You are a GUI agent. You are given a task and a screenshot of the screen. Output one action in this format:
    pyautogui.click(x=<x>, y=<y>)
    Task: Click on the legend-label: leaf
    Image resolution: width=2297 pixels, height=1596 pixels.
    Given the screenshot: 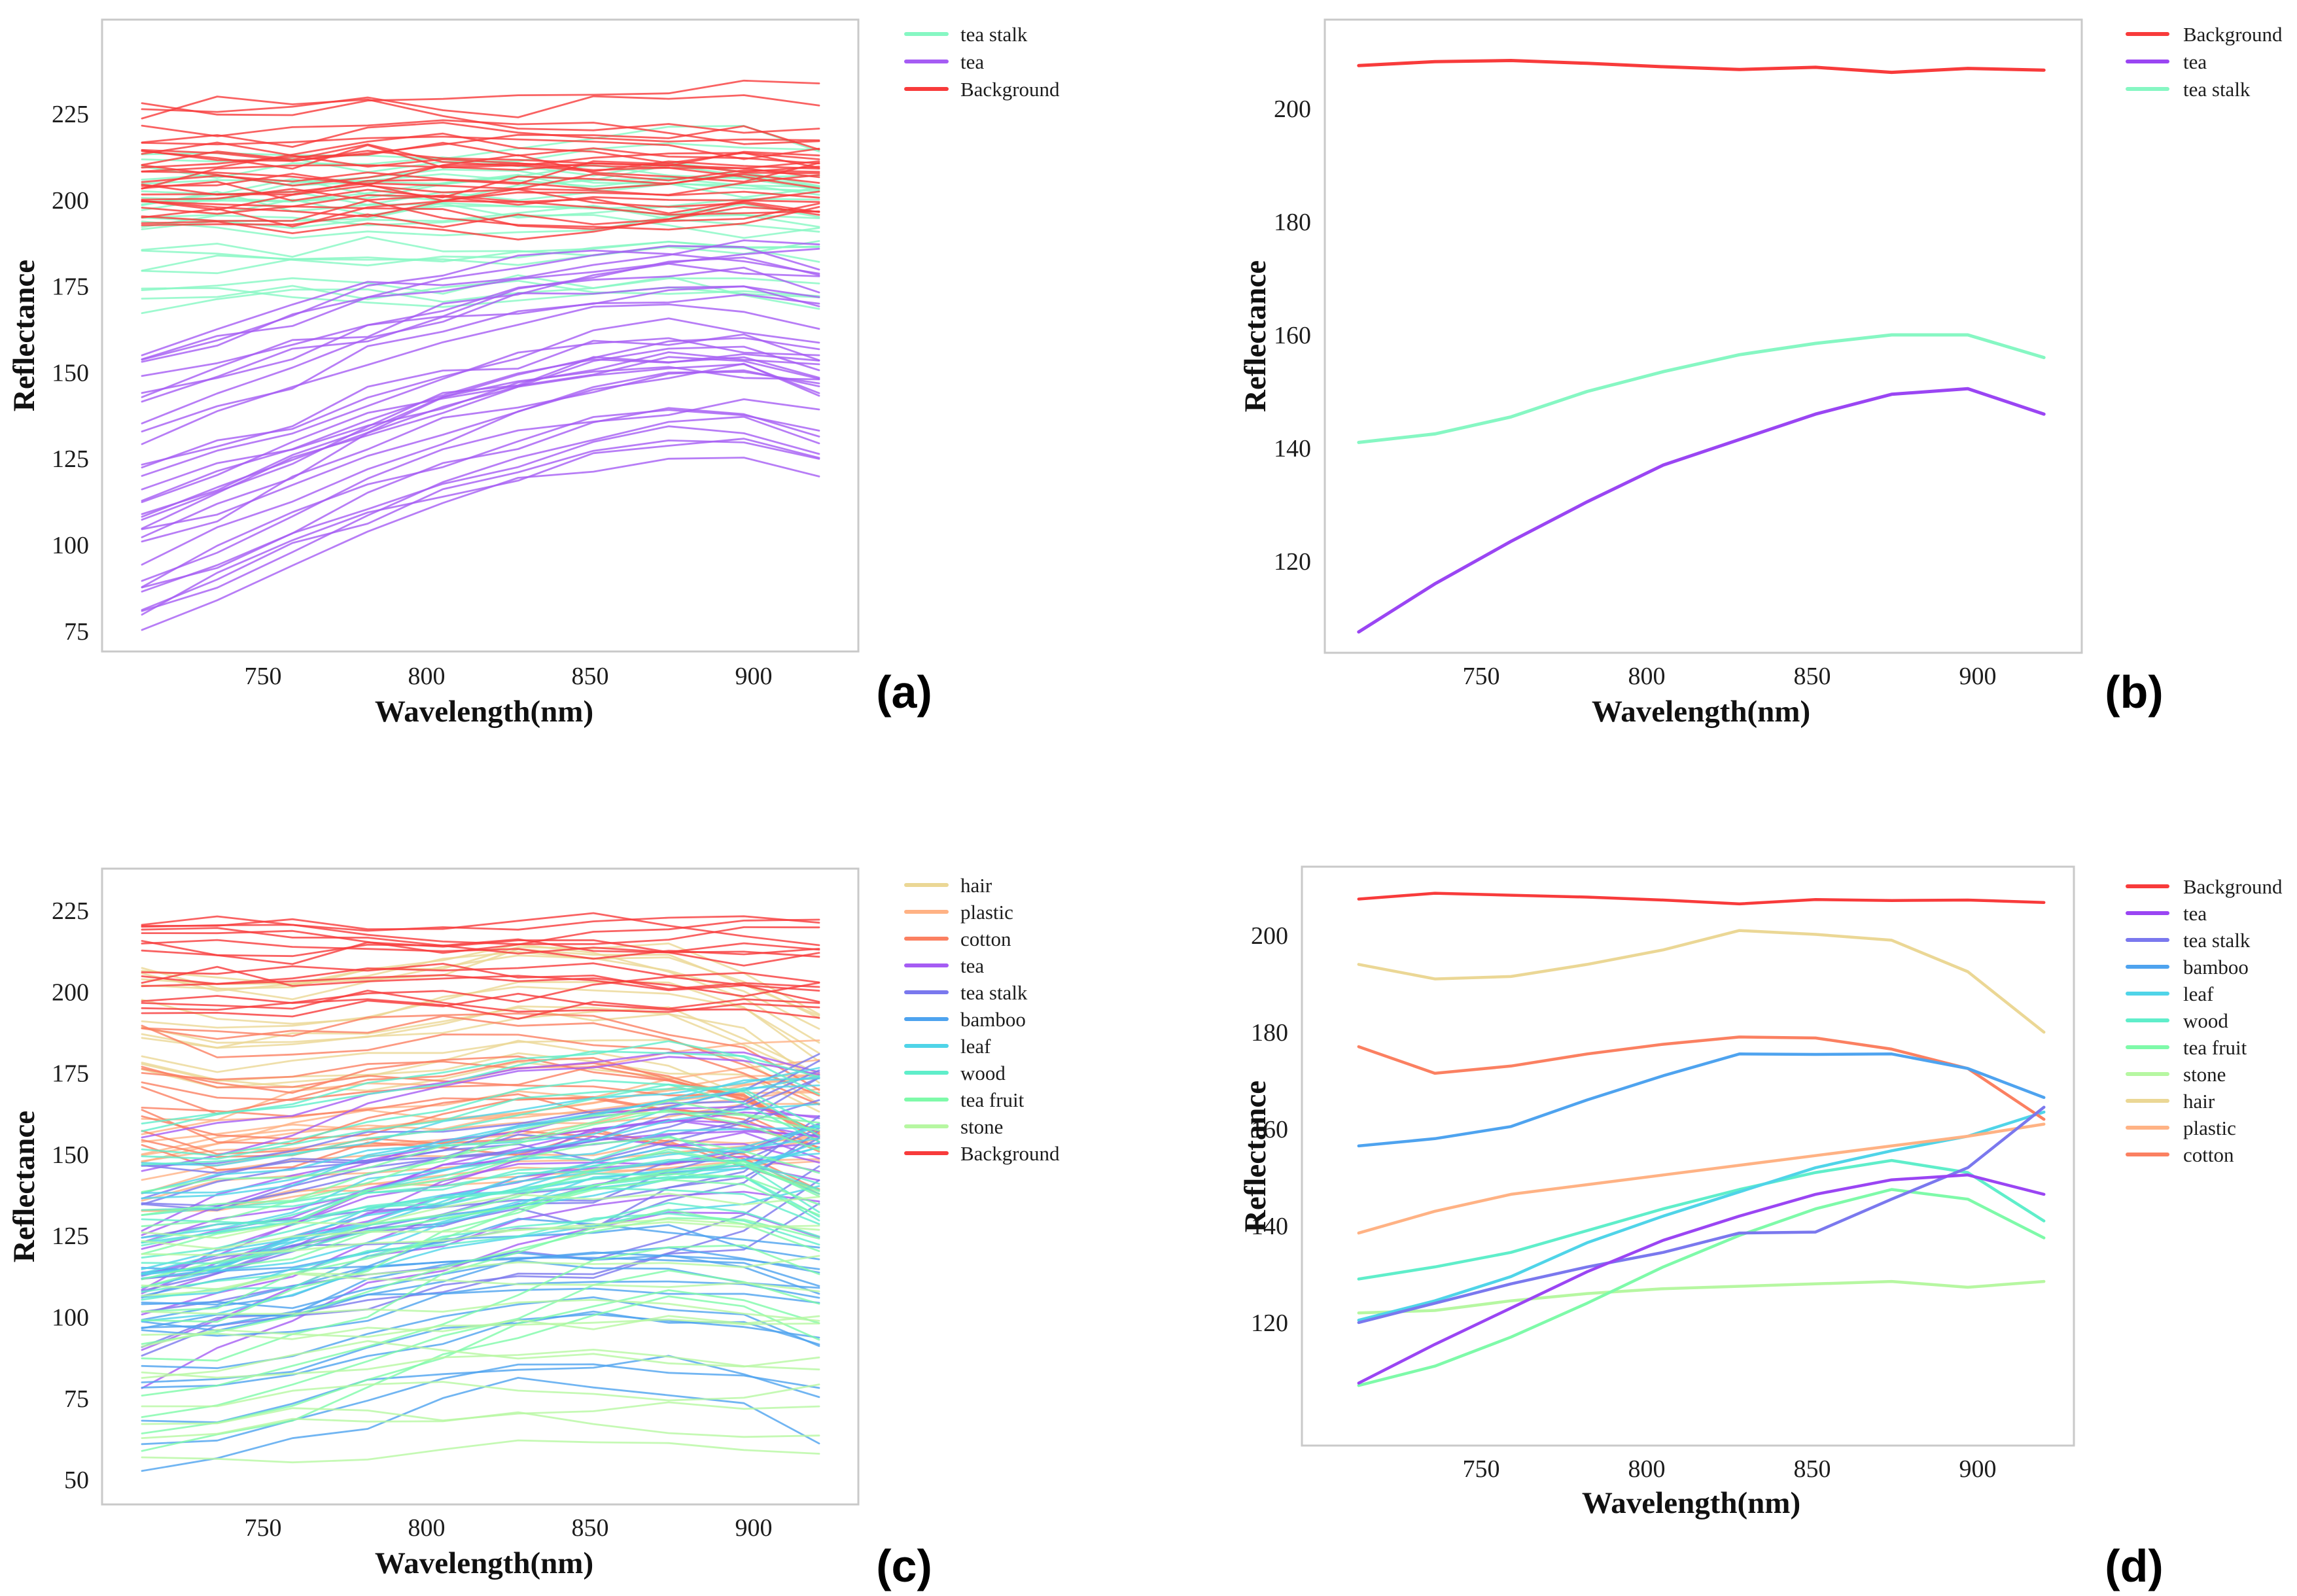 What is the action you would take?
    pyautogui.click(x=976, y=1046)
    